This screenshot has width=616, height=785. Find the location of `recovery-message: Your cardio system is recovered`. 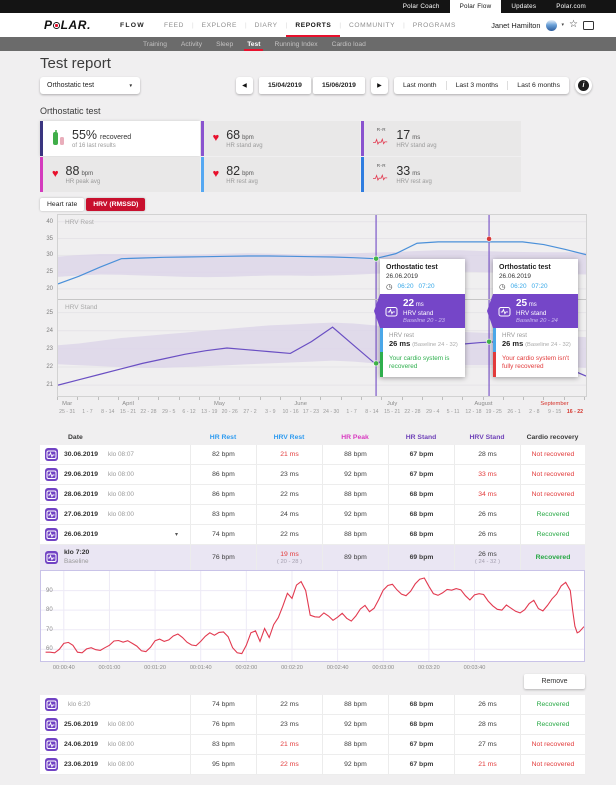

recovery-message: Your cardio system is recovered is located at coordinates (422, 364).